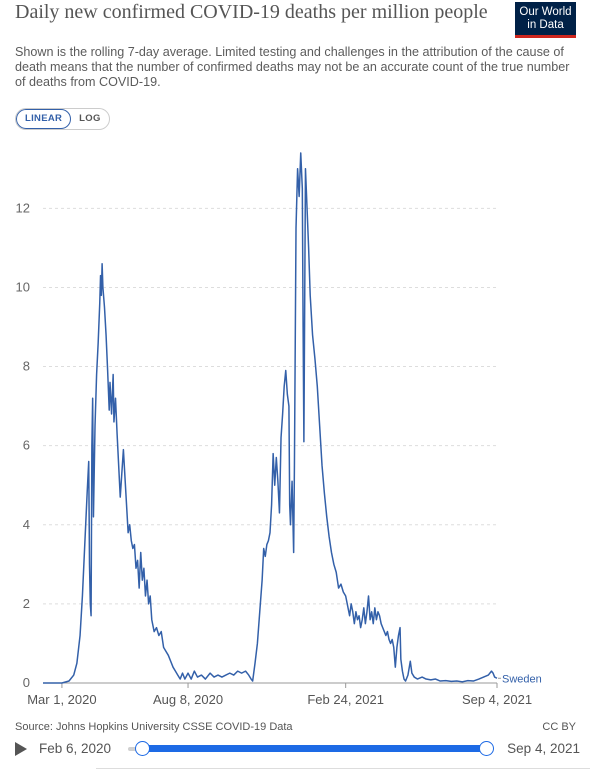 This screenshot has width=590, height=772. I want to click on timeline-slider: Feb 6, 2020 Sep 4, 2021, so click(297, 749).